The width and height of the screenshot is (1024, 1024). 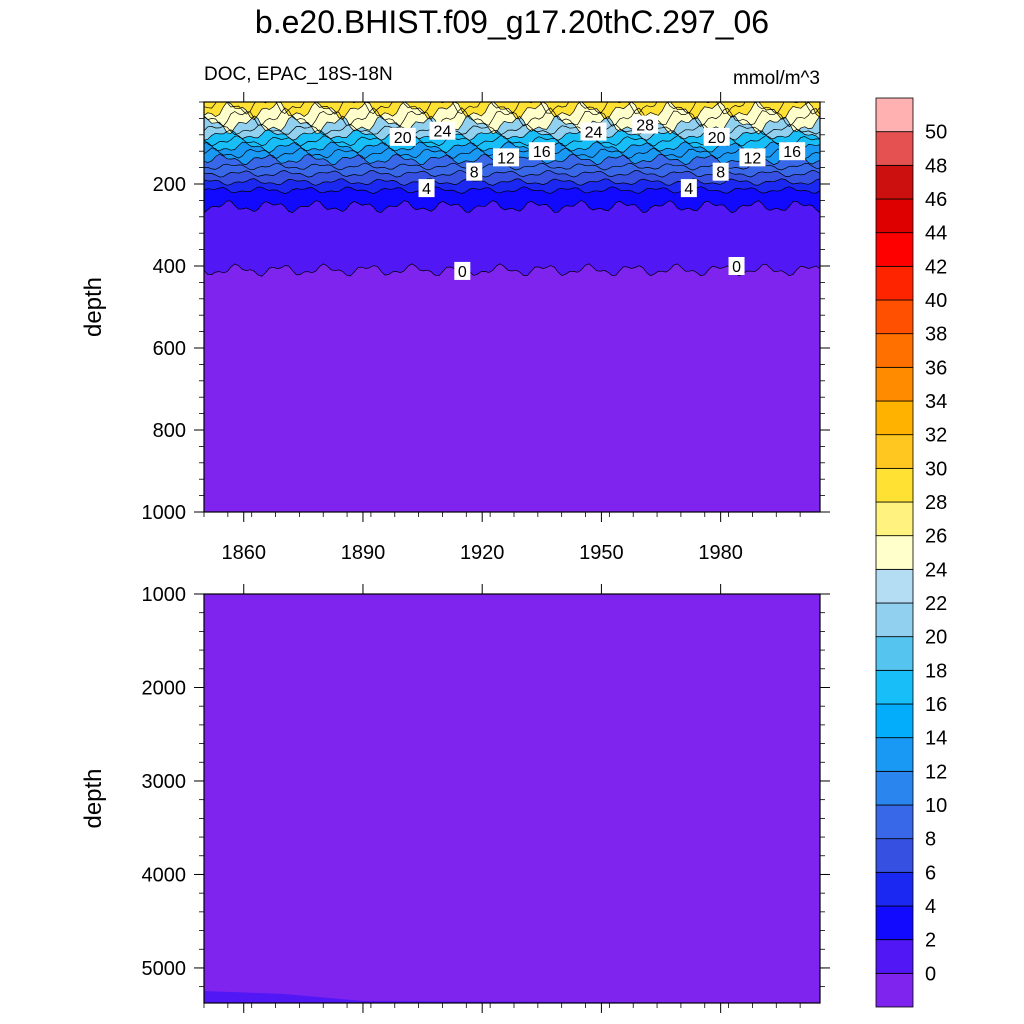 What do you see at coordinates (776, 78) in the screenshot?
I see `units-label: mmol/m^3` at bounding box center [776, 78].